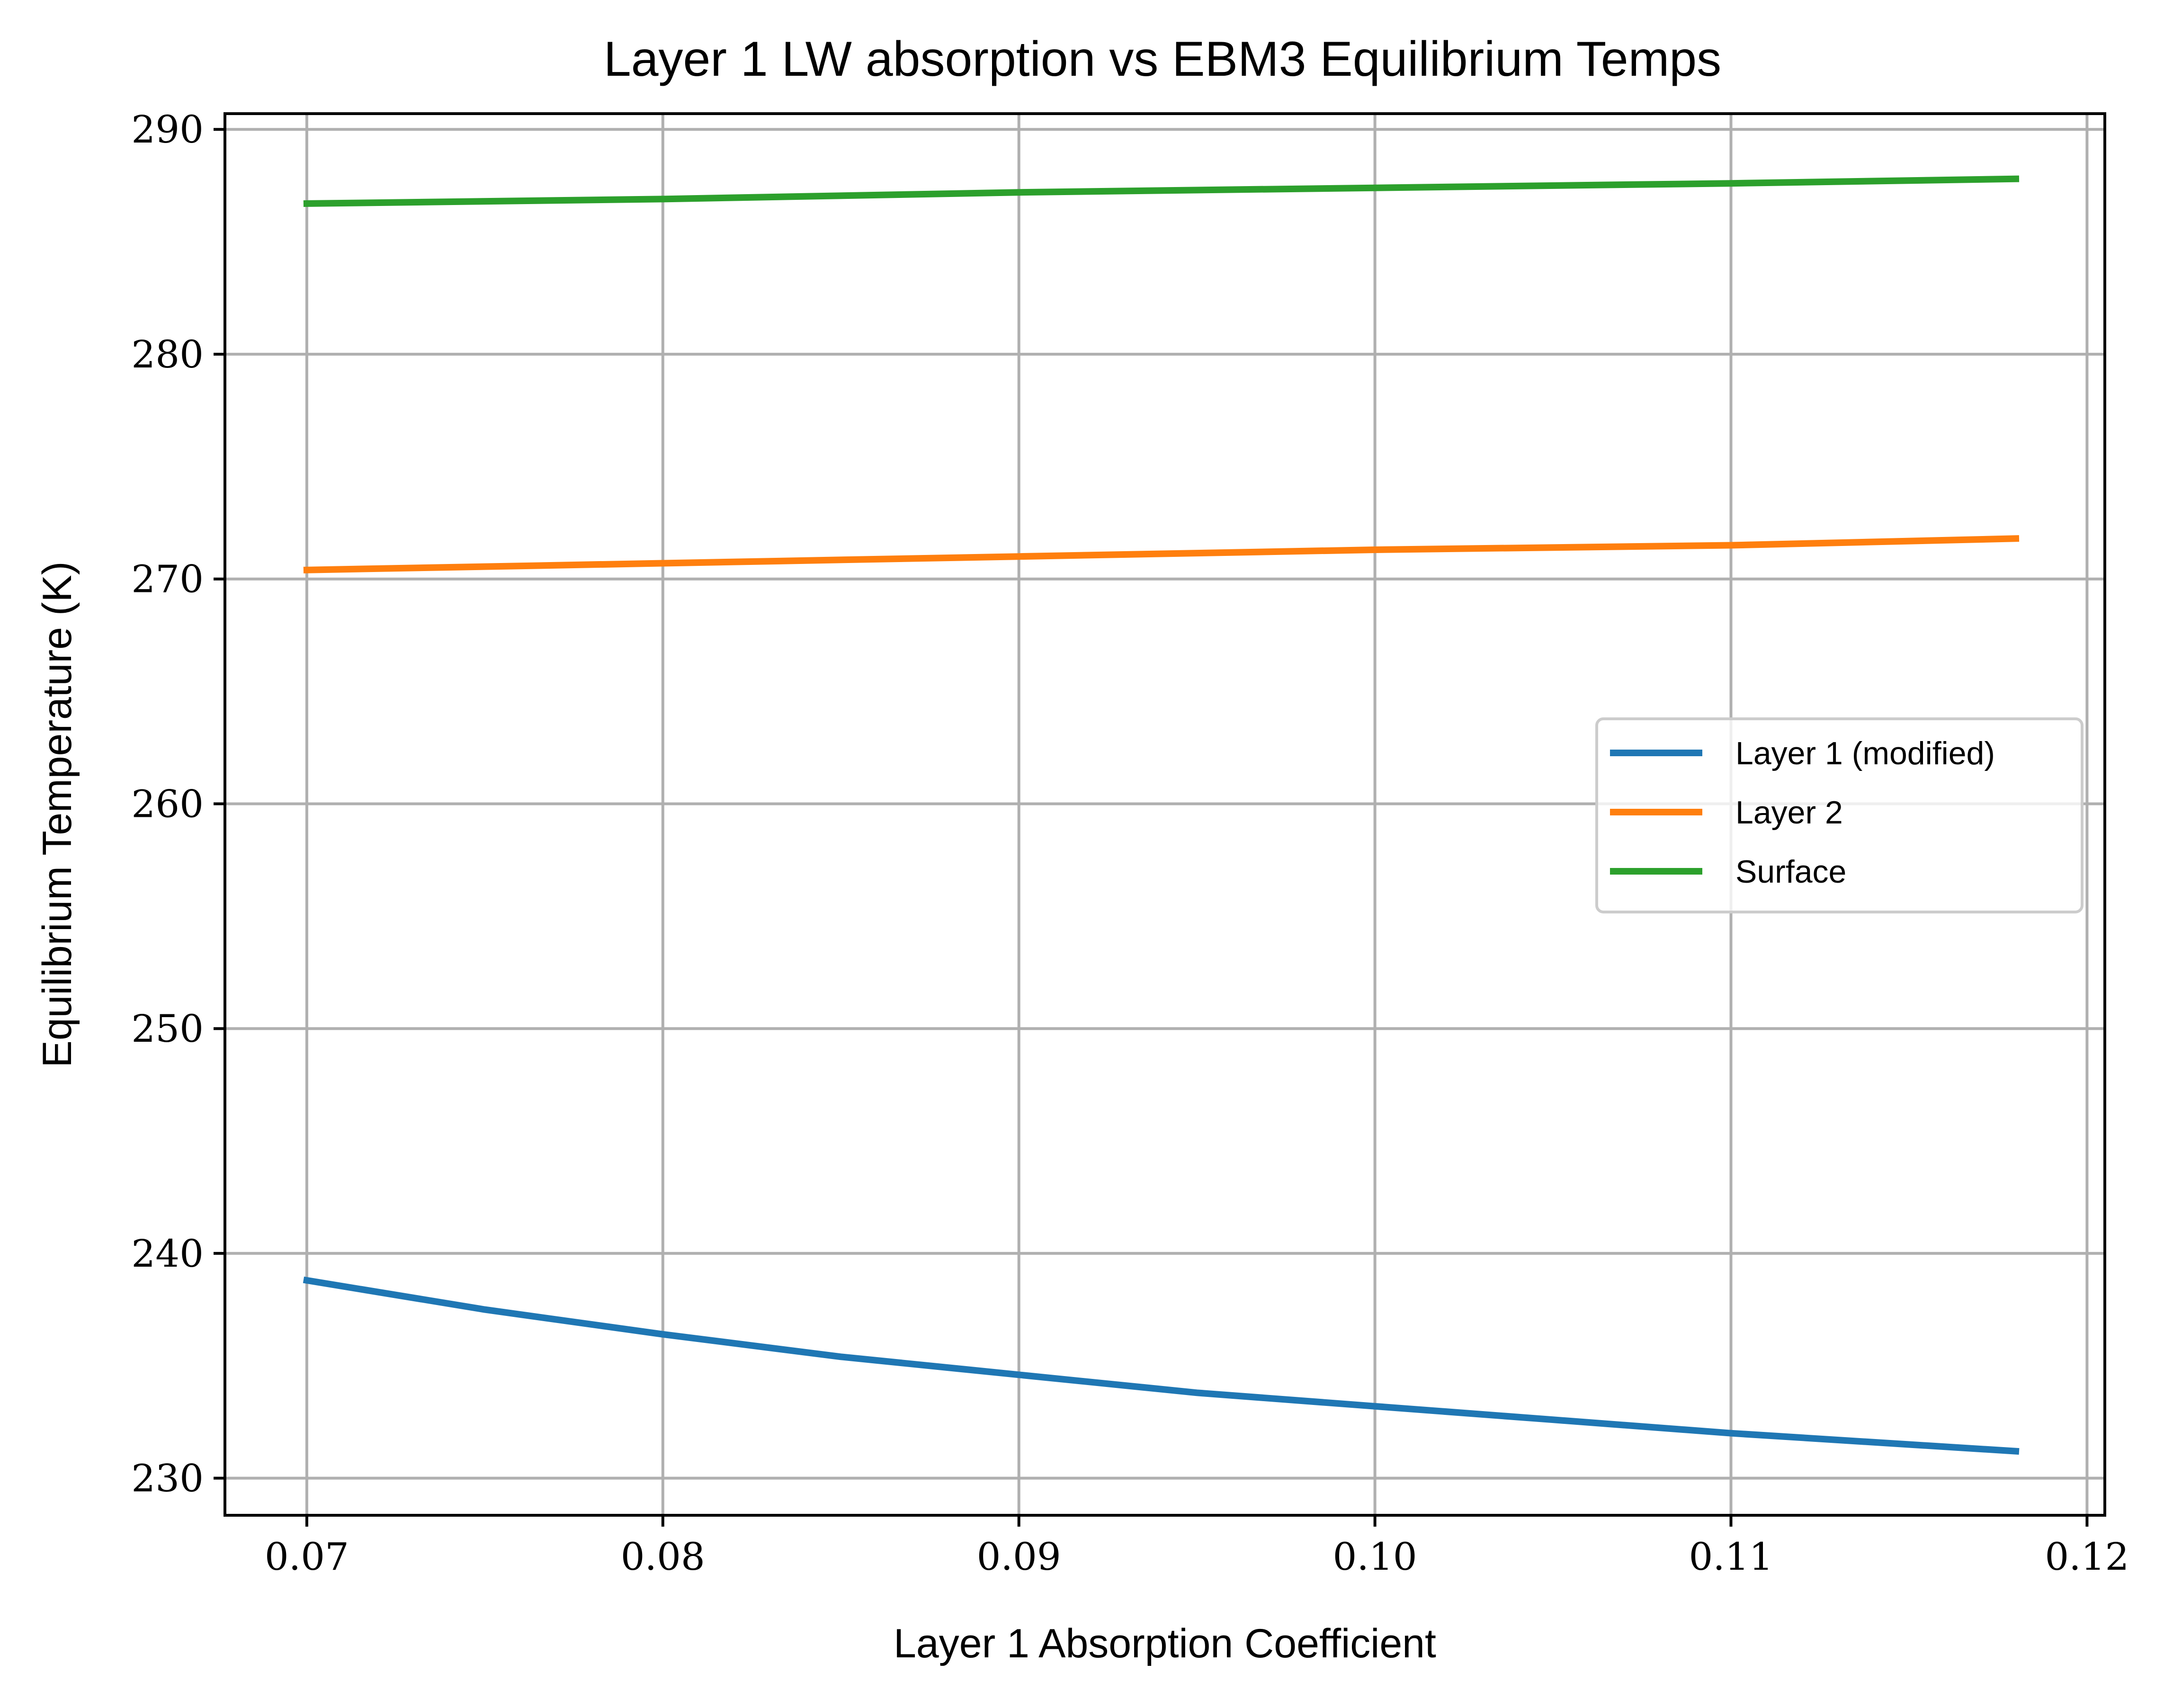 Image resolution: width=2173 pixels, height=1708 pixels. Describe the element at coordinates (167, 804) in the screenshot. I see `y-tick-label: 260` at that location.